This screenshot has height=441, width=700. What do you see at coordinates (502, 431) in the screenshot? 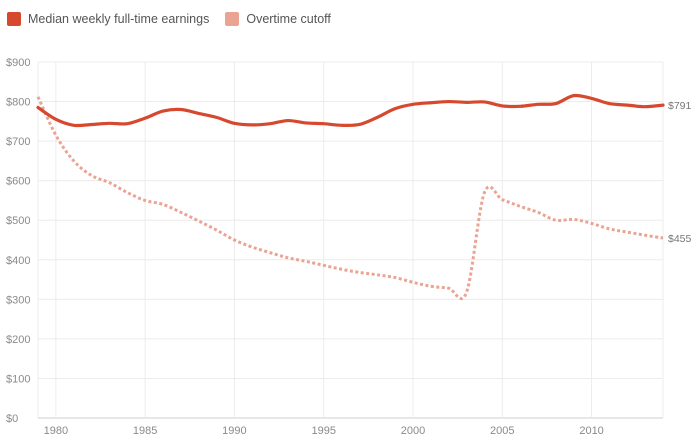
I see `x-tick-label: 2005` at bounding box center [502, 431].